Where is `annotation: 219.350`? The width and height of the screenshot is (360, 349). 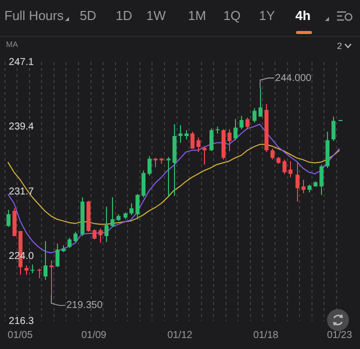
annotation: 219.350 is located at coordinates (84, 306).